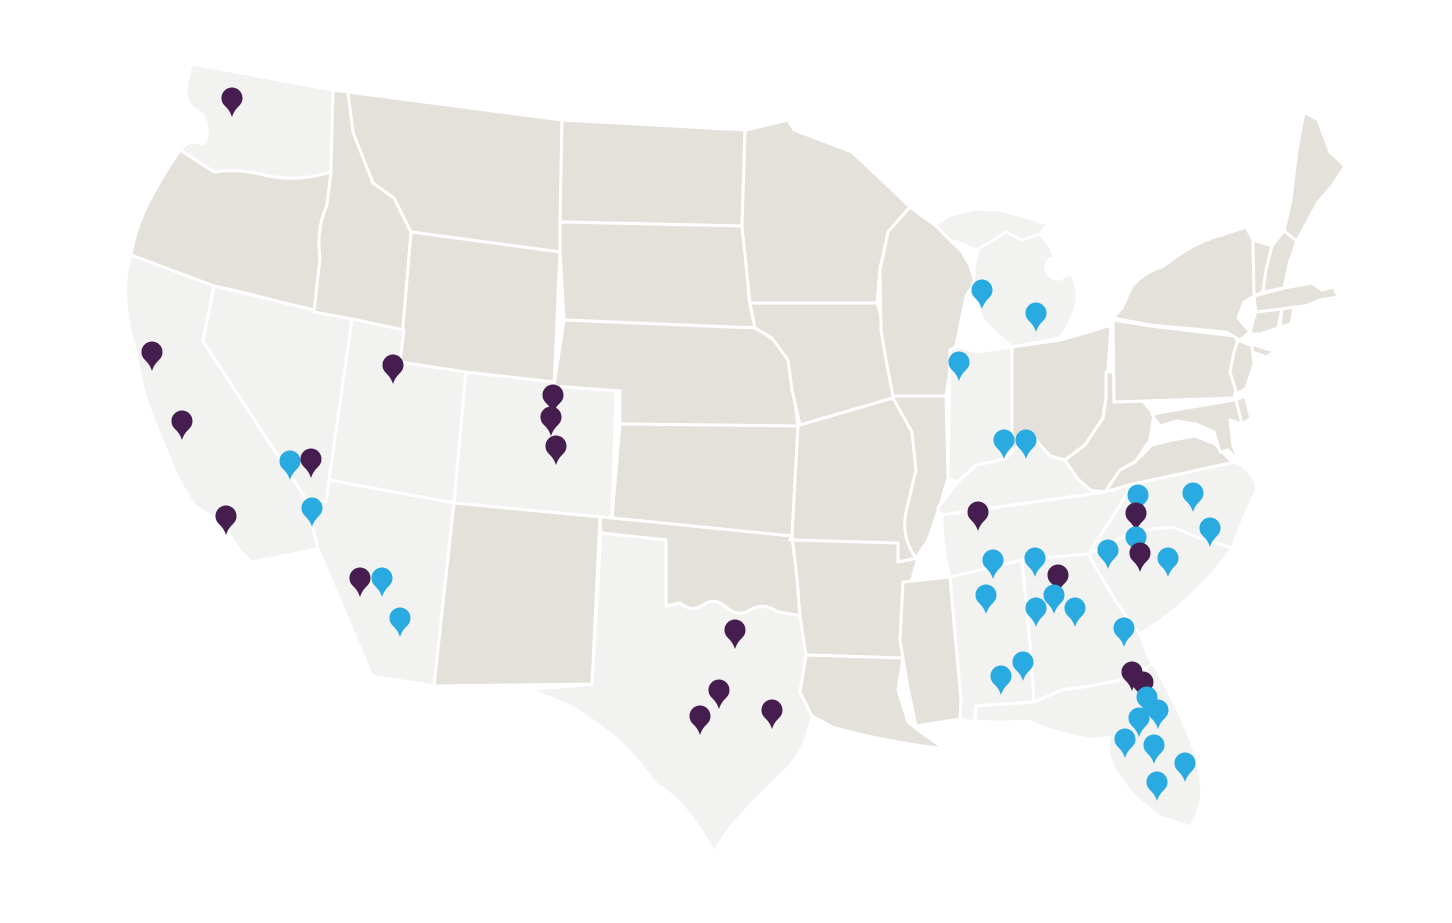 The width and height of the screenshot is (1452, 923). Describe the element at coordinates (1197, 431) in the screenshot. I see `state-MD` at that location.